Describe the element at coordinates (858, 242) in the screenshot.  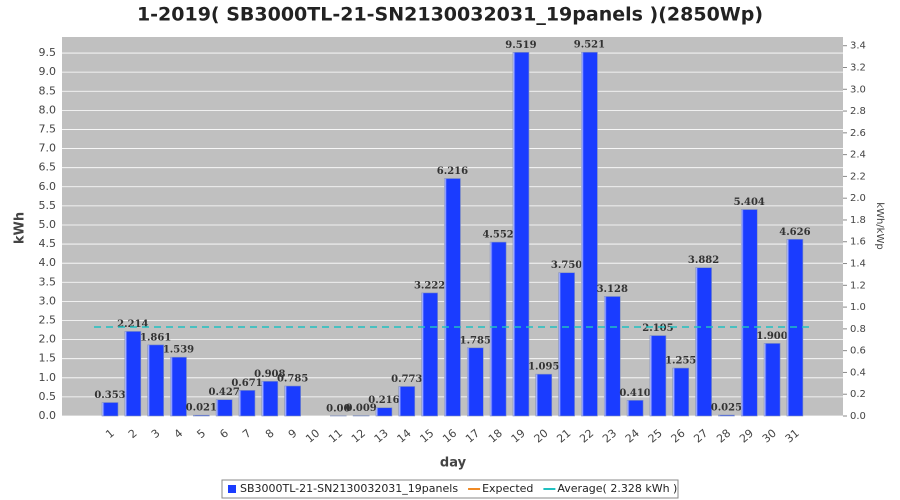
I see `y2-tick-label: 1.6` at that location.